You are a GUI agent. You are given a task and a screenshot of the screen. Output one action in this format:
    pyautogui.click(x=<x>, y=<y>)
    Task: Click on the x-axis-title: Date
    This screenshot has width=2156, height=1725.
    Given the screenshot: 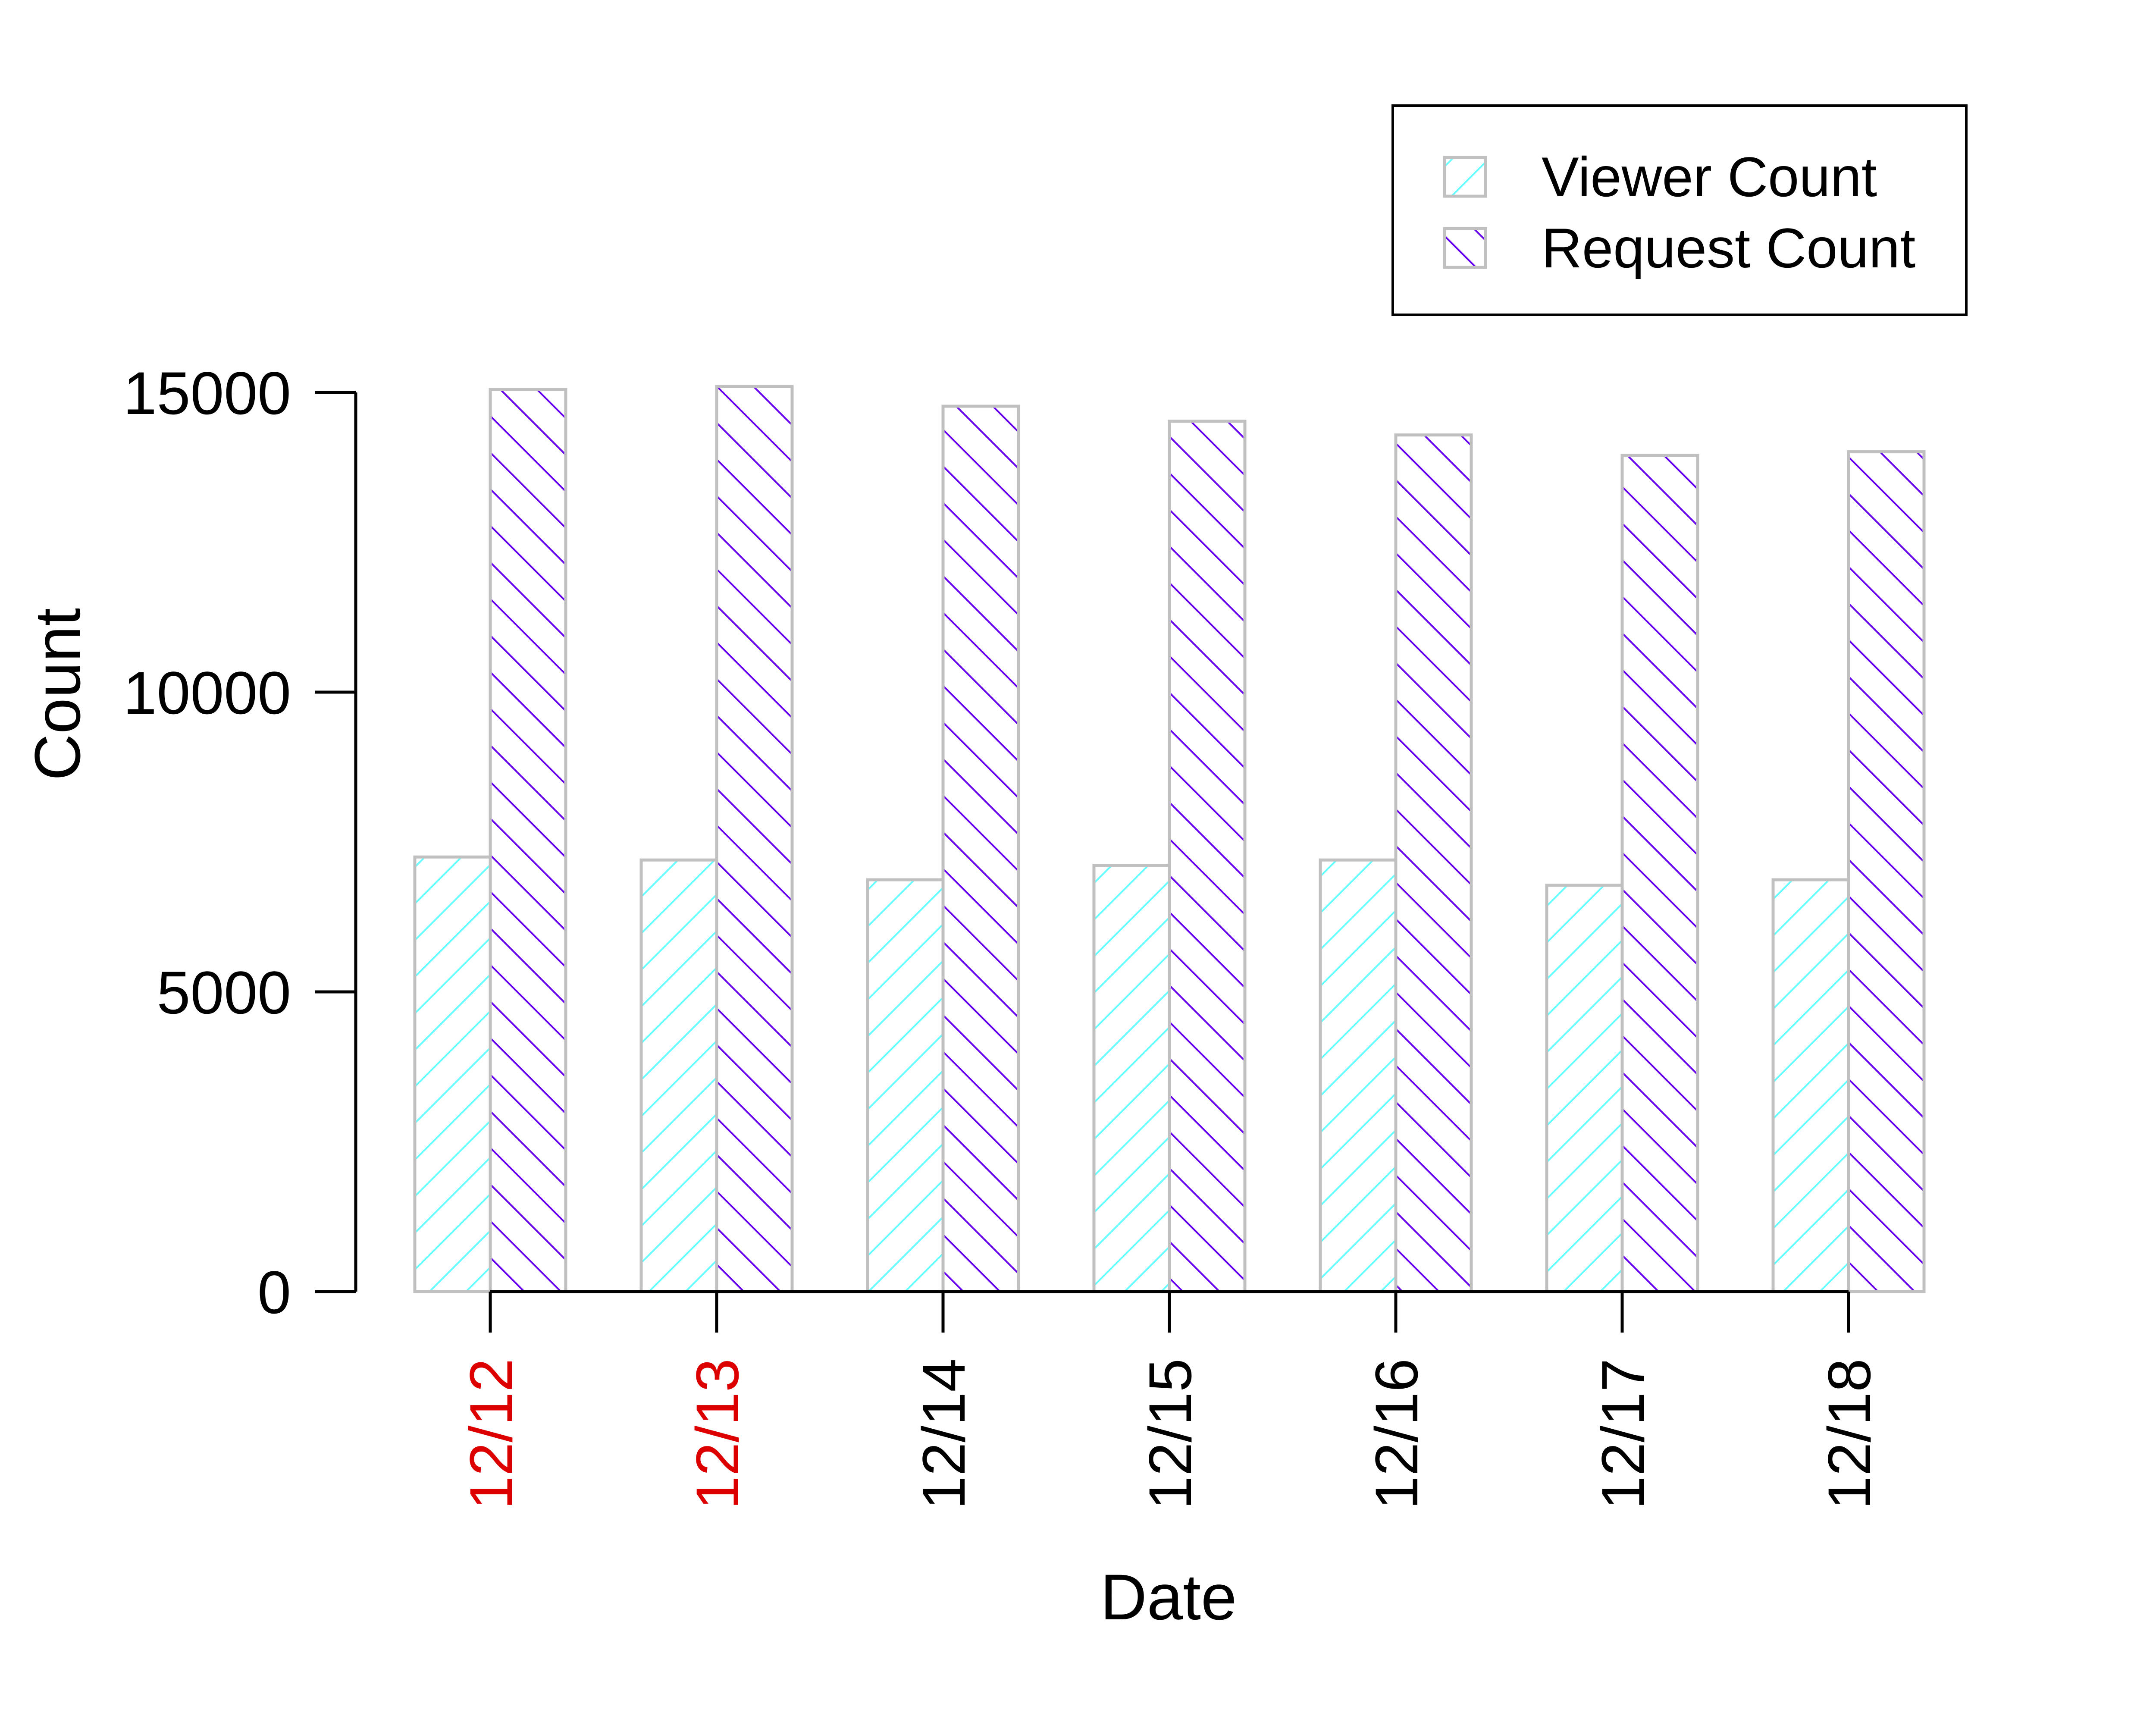 What is the action you would take?
    pyautogui.click(x=1168, y=1597)
    